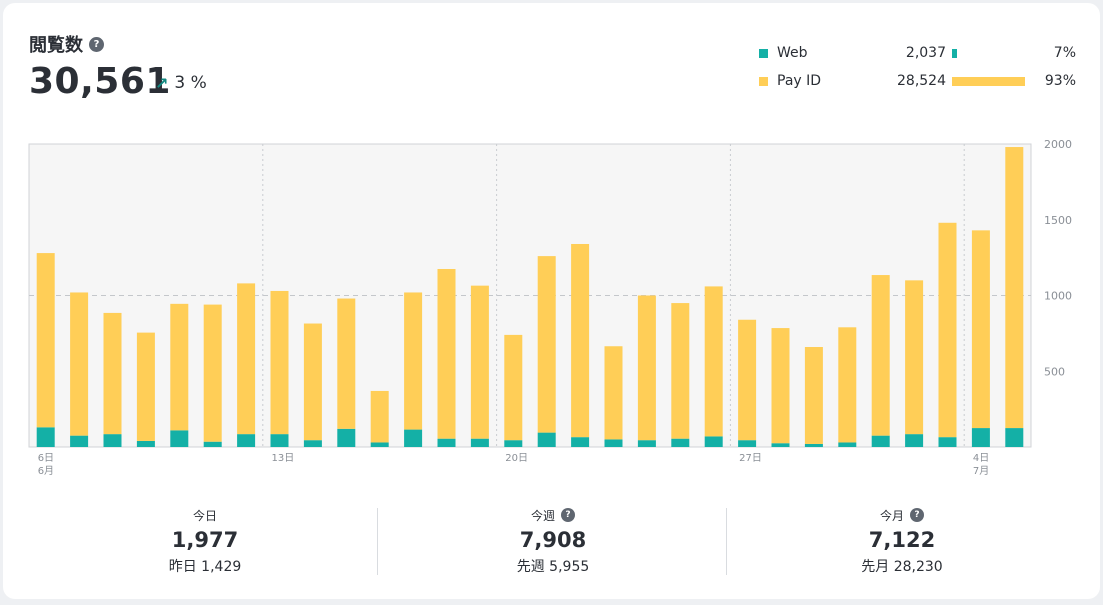 The height and width of the screenshot is (605, 1103). I want to click on stat-label: 今週 ?, so click(553, 515).